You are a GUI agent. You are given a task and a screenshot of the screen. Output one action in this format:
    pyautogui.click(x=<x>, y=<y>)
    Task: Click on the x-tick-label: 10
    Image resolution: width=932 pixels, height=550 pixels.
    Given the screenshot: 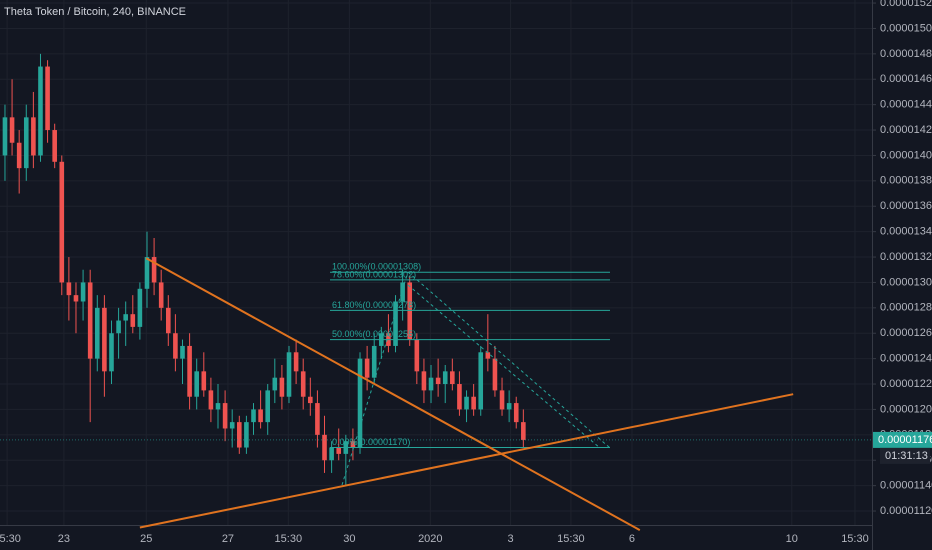 What is the action you would take?
    pyautogui.click(x=792, y=539)
    